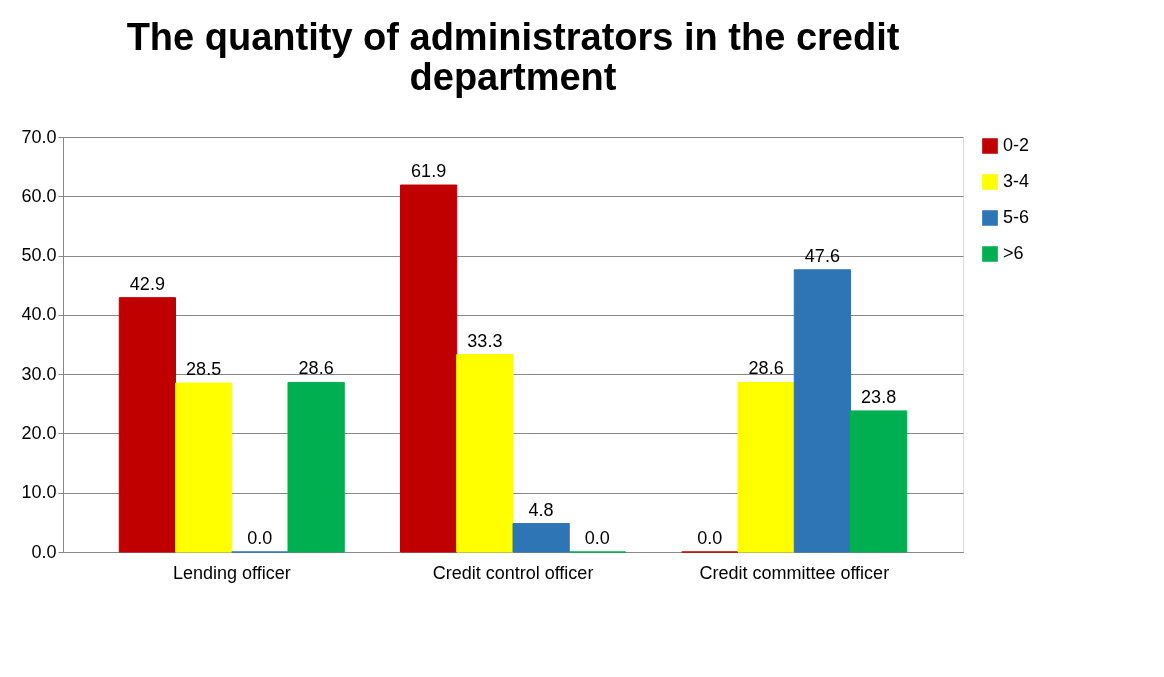 This screenshot has width=1164, height=677. I want to click on y-tick-label: 0.0, so click(44, 551).